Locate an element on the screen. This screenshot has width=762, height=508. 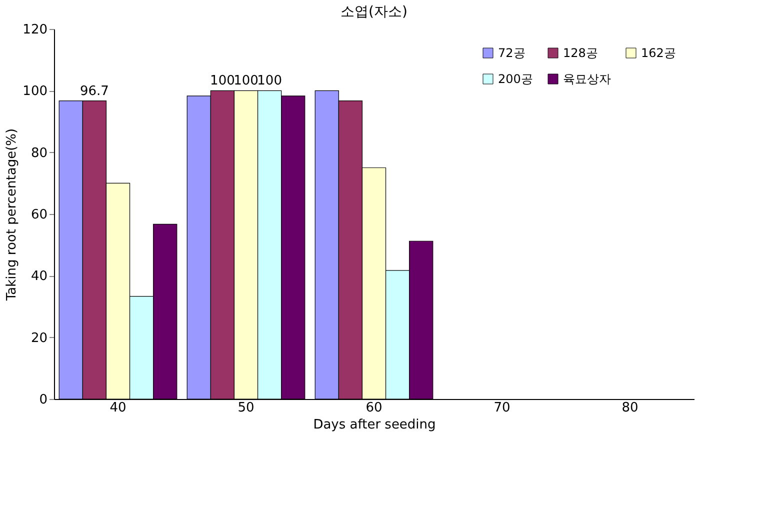
legend-label: 72공 is located at coordinates (512, 53).